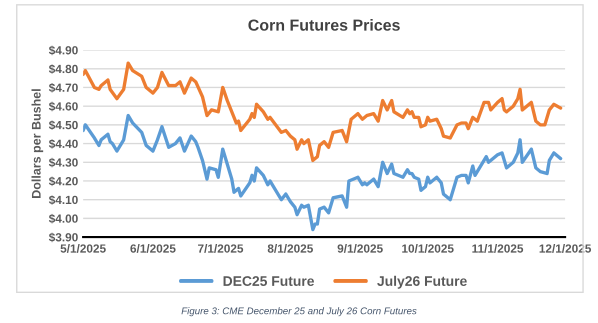  I want to click on x-tick-label: 6/1/2025, so click(153, 248).